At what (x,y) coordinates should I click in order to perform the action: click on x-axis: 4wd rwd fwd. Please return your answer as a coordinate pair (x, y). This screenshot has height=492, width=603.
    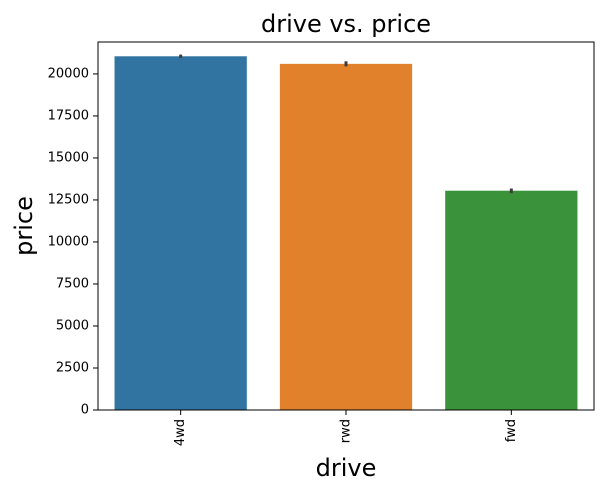
    Looking at the image, I should click on (346, 428).